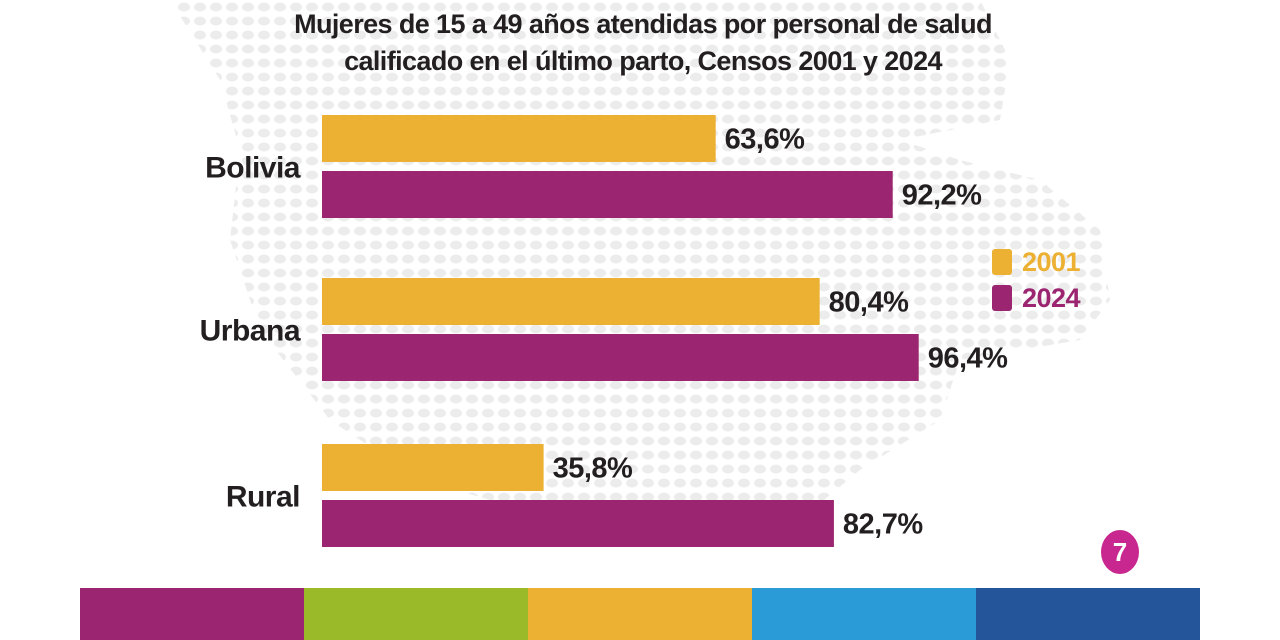 The height and width of the screenshot is (640, 1280). I want to click on chart-legend: 2001 2024, so click(1036, 280).